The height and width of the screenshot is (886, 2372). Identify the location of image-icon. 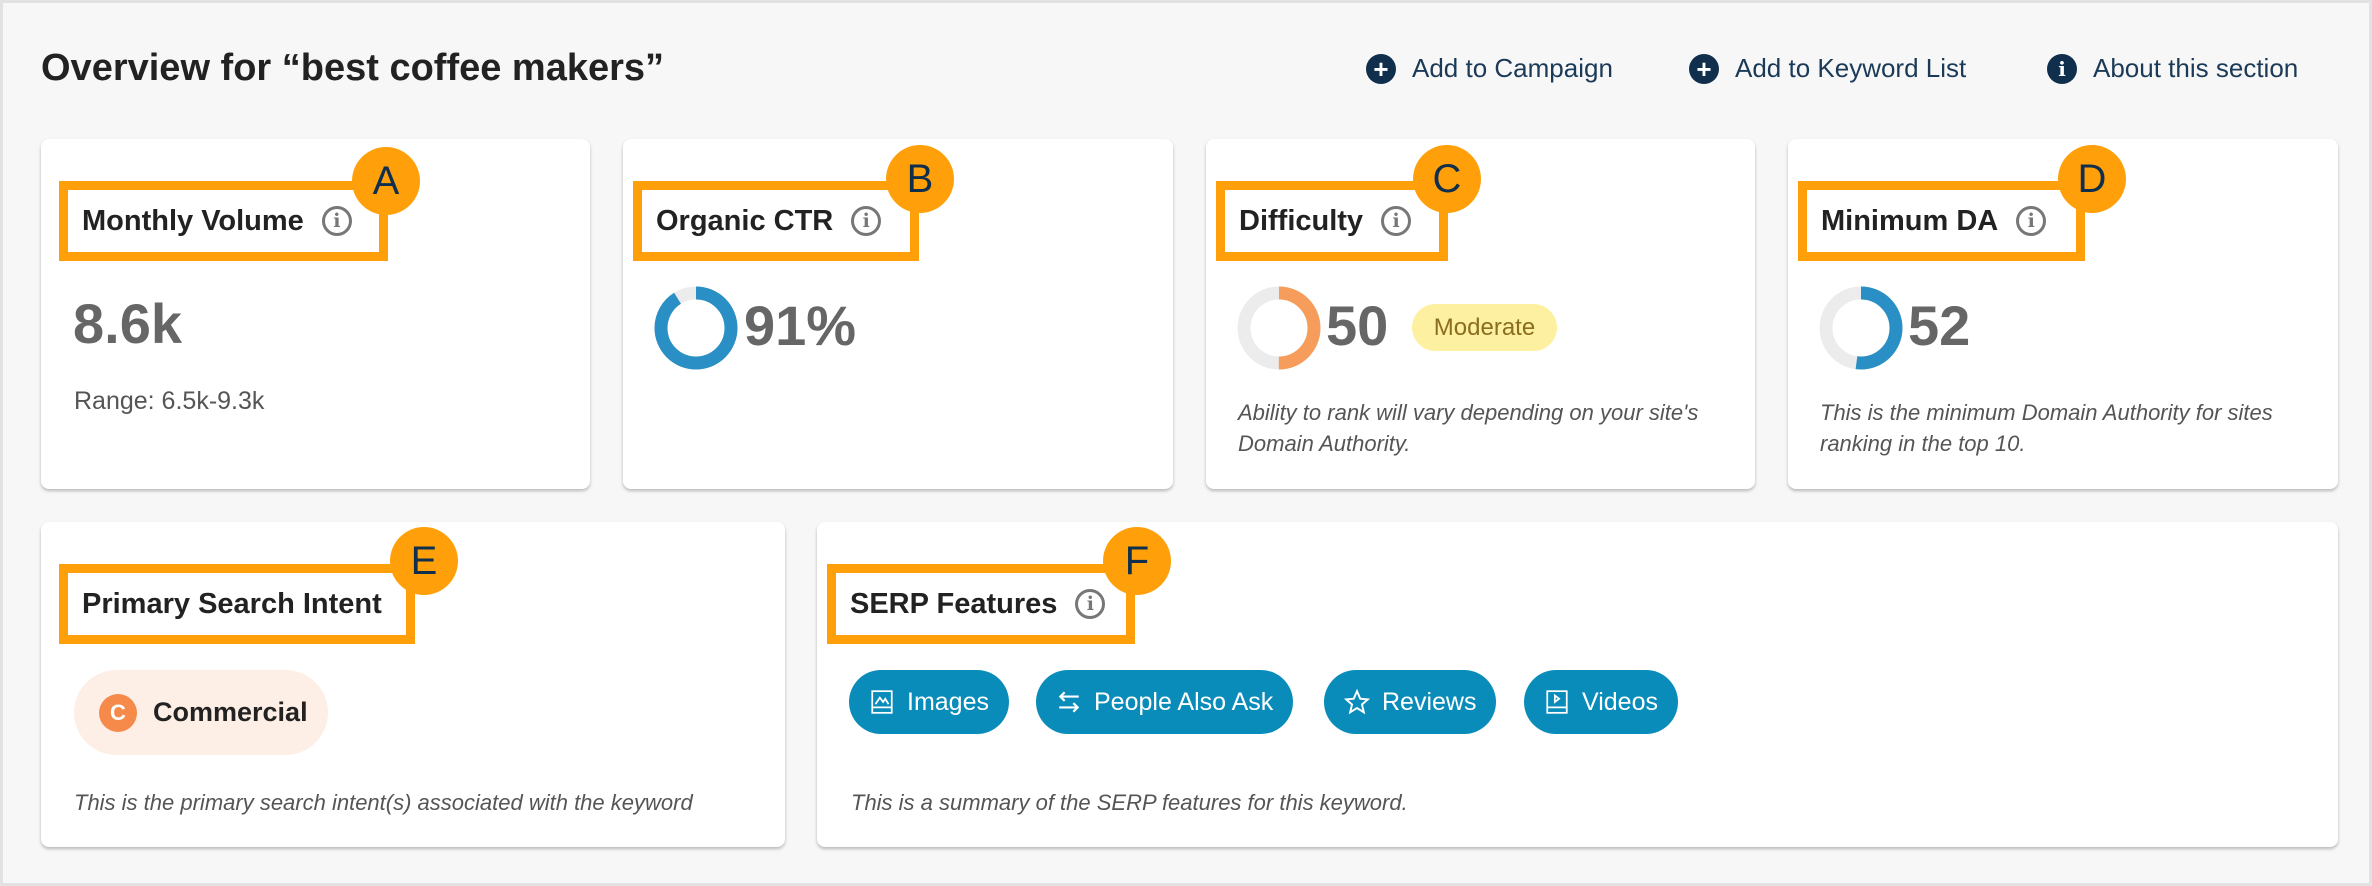
(882, 702).